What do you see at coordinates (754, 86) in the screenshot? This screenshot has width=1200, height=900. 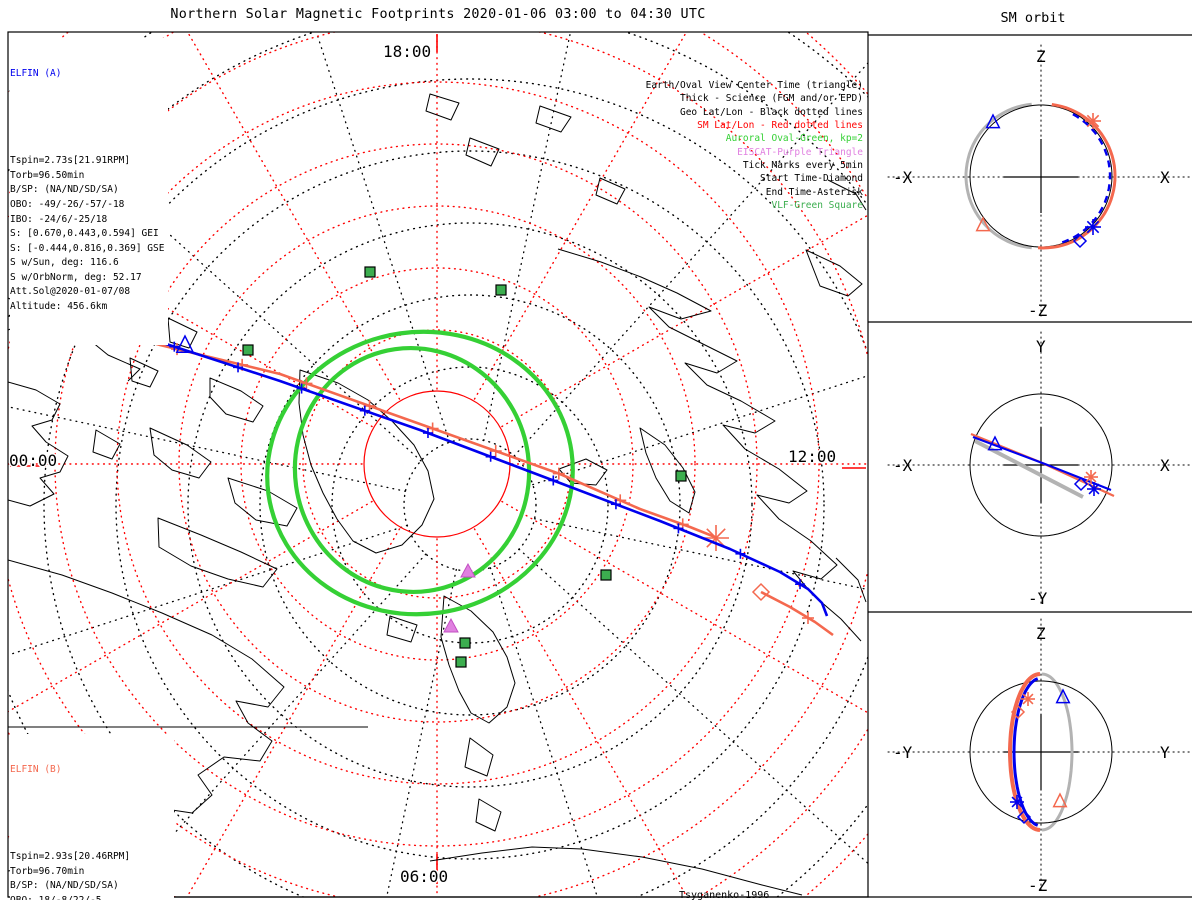 I see `legend-item: Earth/Oval View Center Time (triangle)` at bounding box center [754, 86].